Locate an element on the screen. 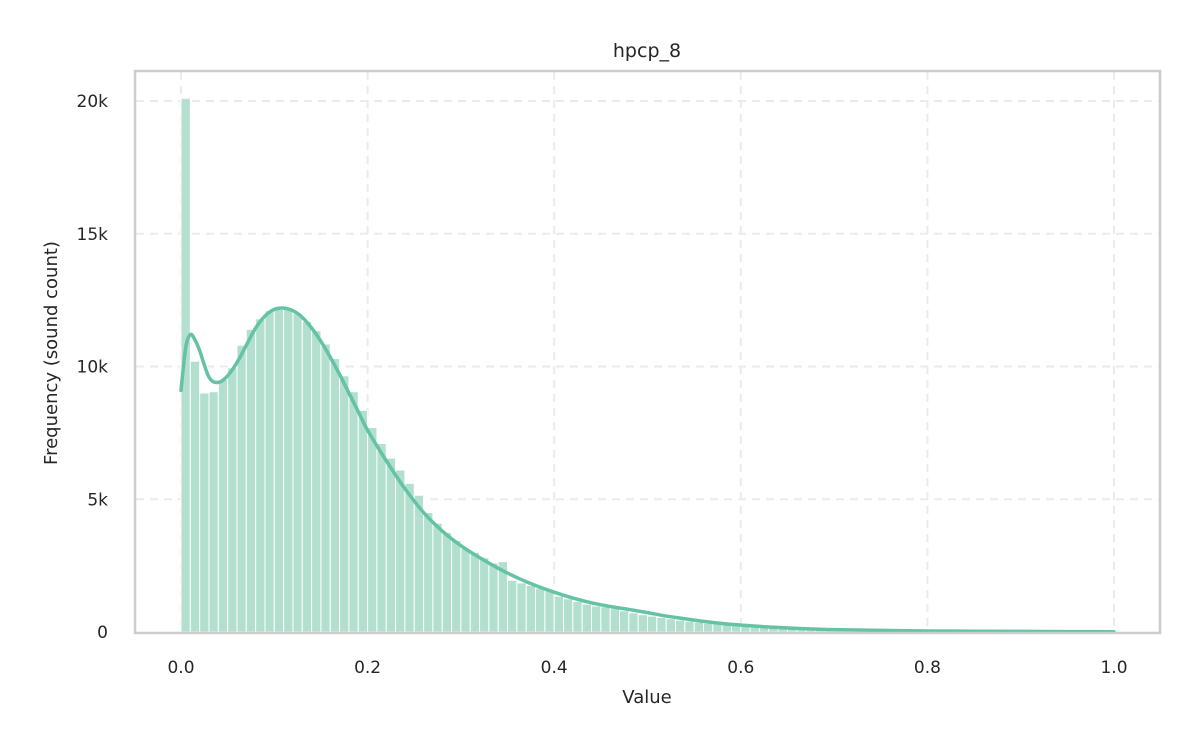  chart-title: hpcp_8 is located at coordinates (647, 51).